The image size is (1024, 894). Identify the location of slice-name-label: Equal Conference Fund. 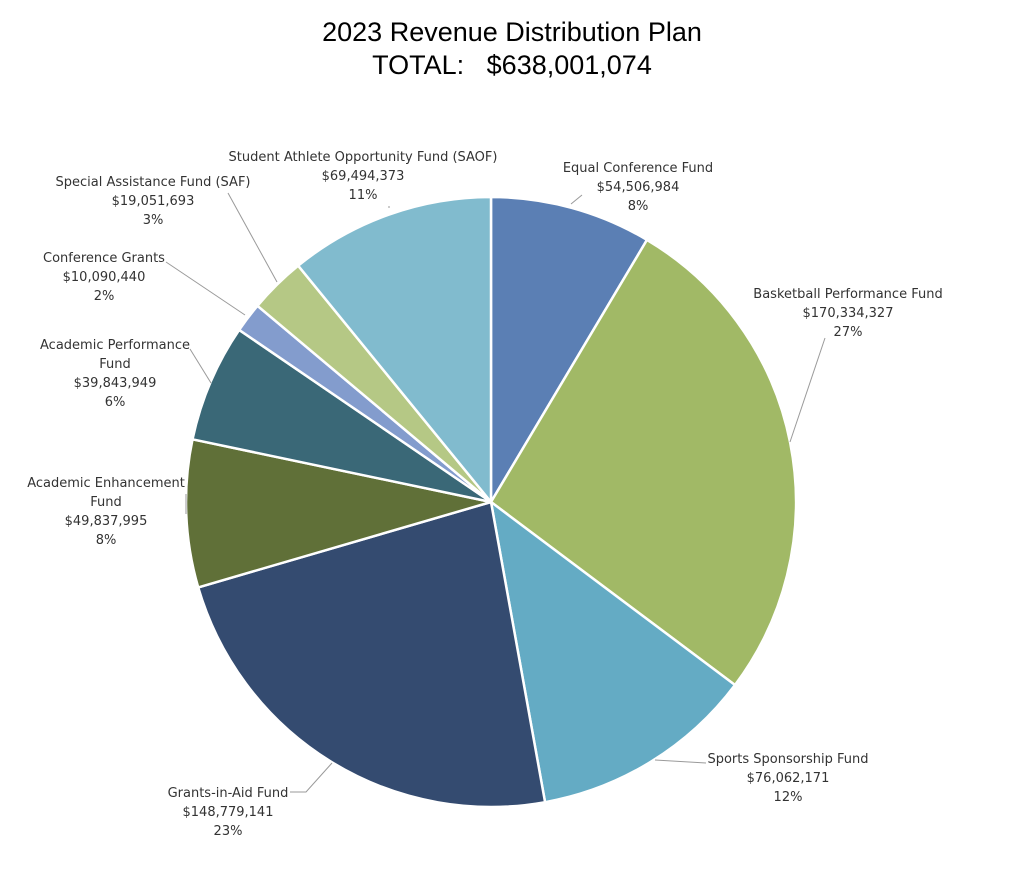
(638, 168).